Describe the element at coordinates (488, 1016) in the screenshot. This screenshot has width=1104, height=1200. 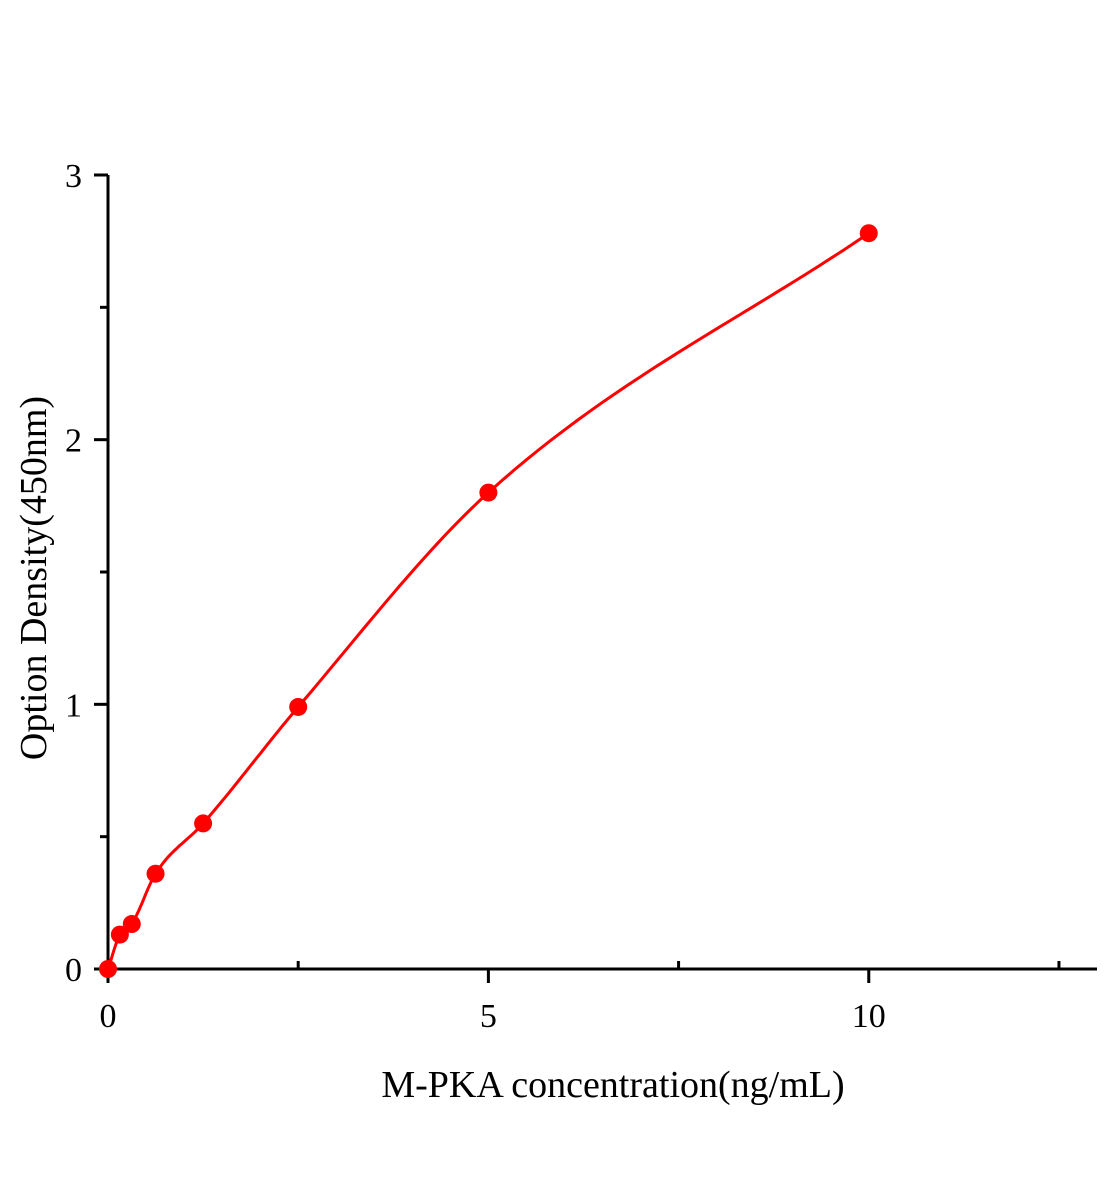
I see `x-tick-label: 5` at that location.